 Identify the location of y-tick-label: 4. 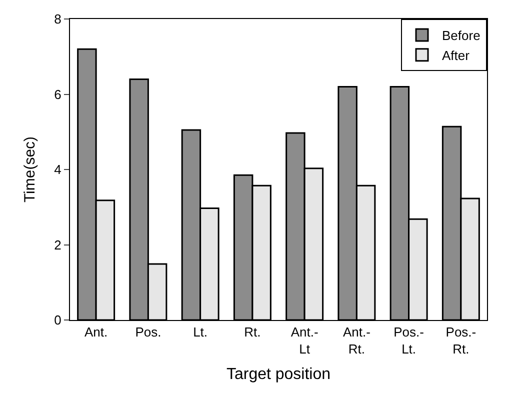
(58, 170).